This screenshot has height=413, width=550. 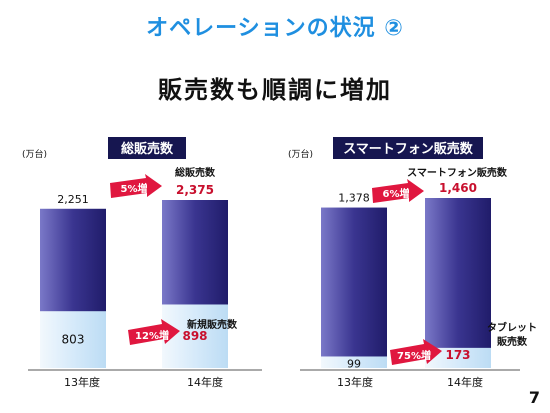 I want to click on right-new-label-line1: タブレット, so click(x=512, y=327).